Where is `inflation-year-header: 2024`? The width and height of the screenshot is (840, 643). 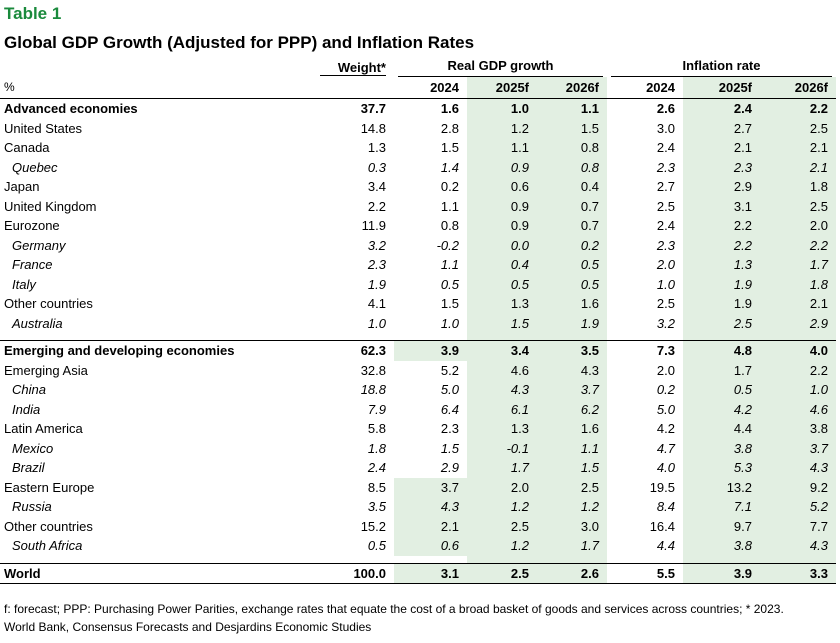
inflation-year-header: 2024 is located at coordinates (645, 88).